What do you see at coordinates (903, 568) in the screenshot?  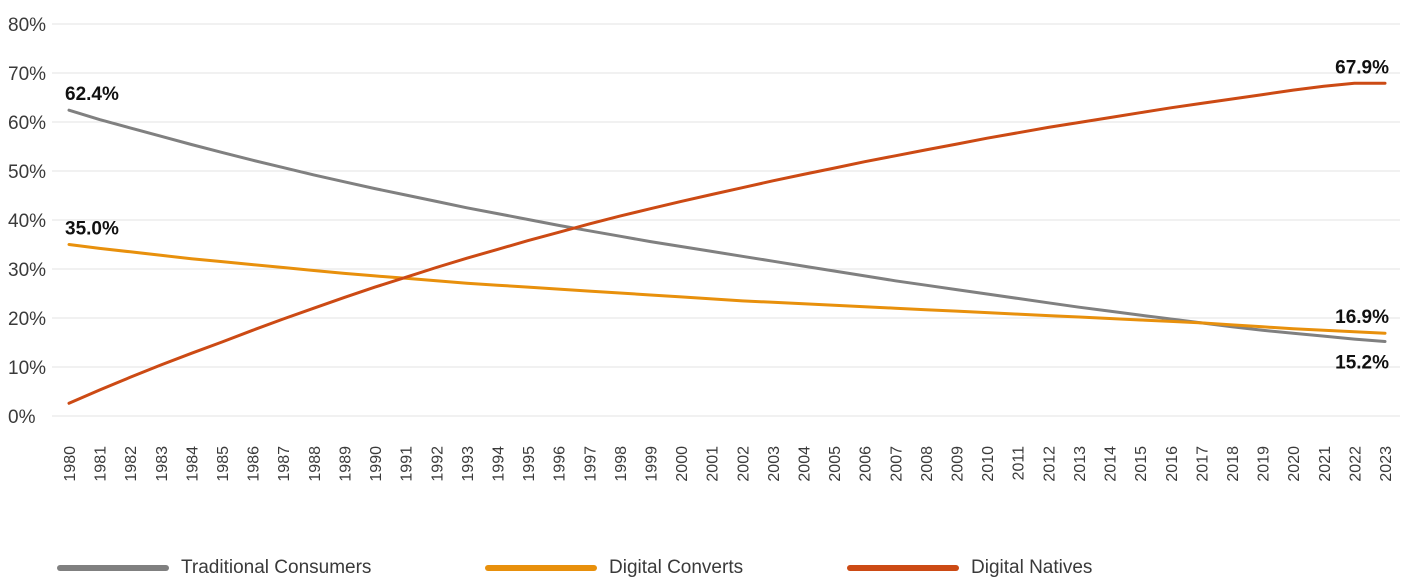 I see `legend-swatch-digital-natives` at bounding box center [903, 568].